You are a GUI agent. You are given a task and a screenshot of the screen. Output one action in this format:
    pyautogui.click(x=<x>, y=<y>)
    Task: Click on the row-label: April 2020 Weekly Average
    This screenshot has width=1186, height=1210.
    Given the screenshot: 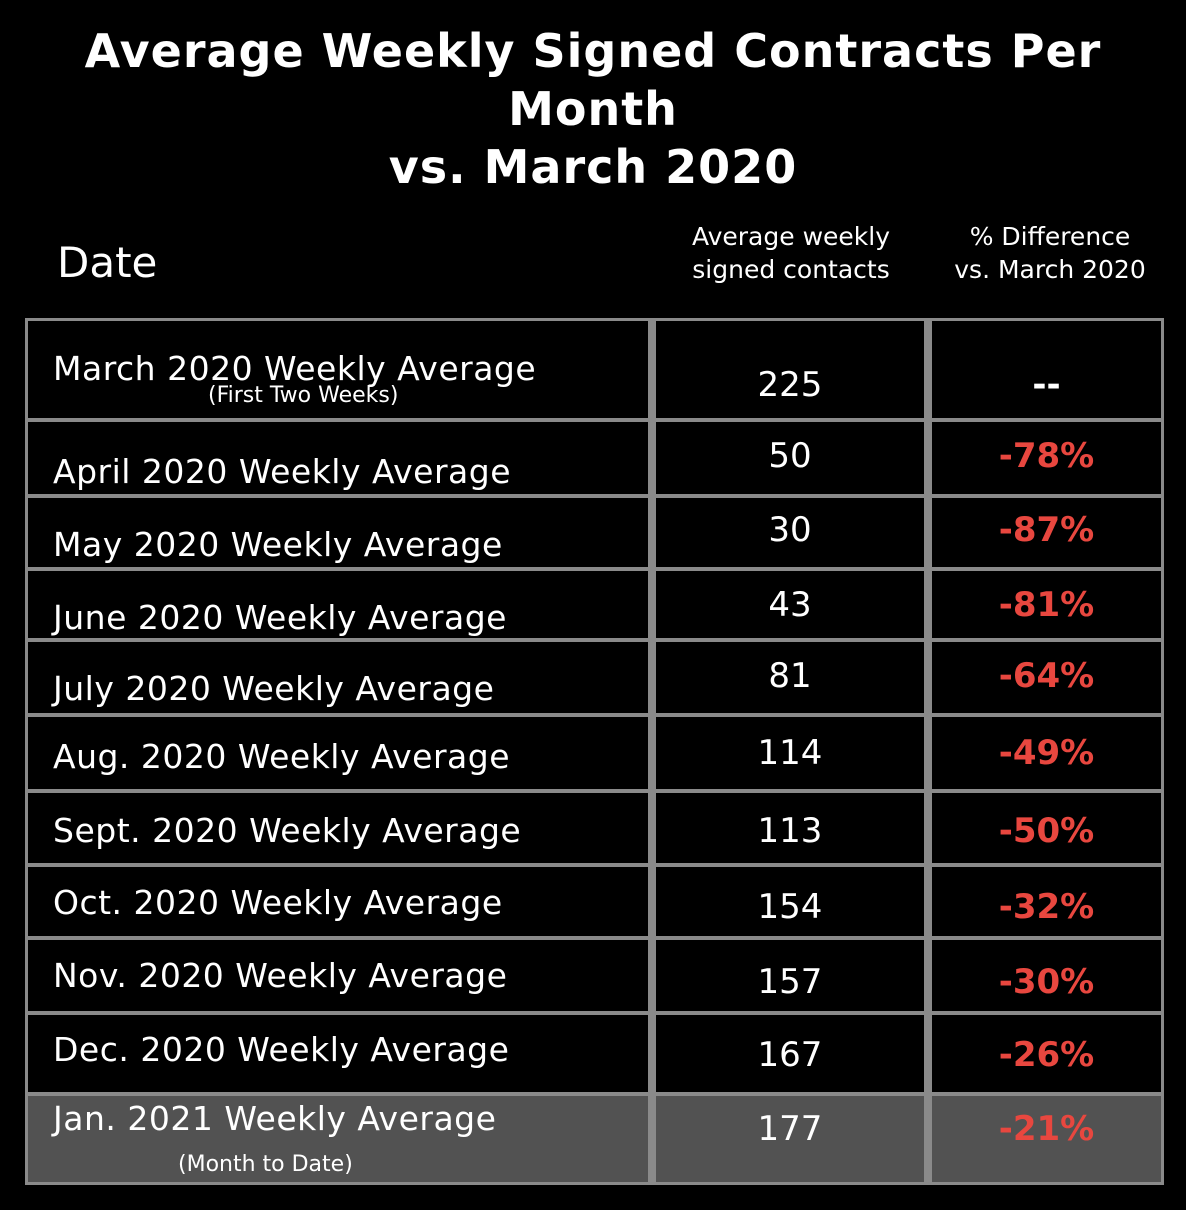 What is the action you would take?
    pyautogui.click(x=282, y=471)
    